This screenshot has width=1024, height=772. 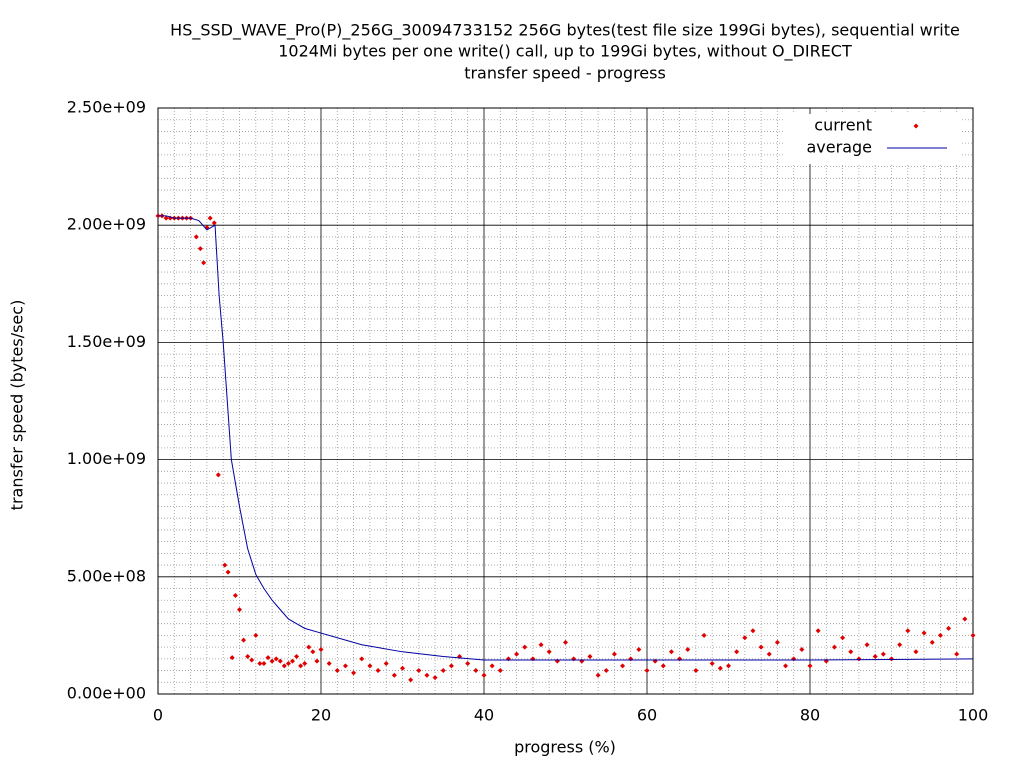 I want to click on y-tick-label: 1.50e+09, so click(x=106, y=341).